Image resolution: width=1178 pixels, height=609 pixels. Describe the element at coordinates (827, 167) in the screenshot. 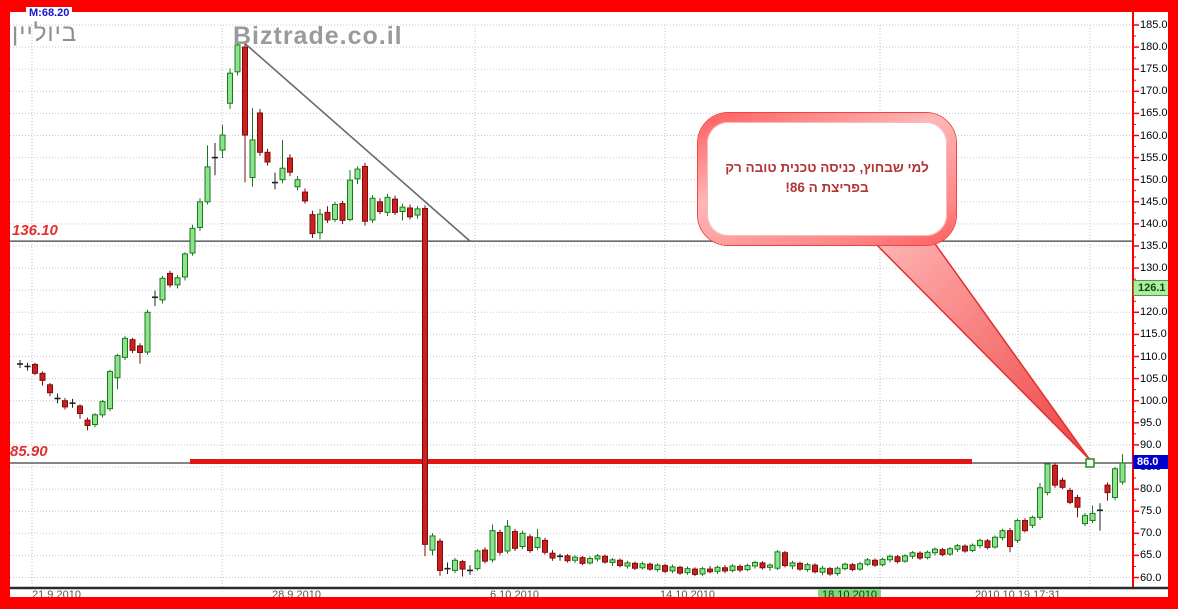

I see `annotation-line-1: למי שבחוץ, כניסה טכנית טובה רק` at that location.